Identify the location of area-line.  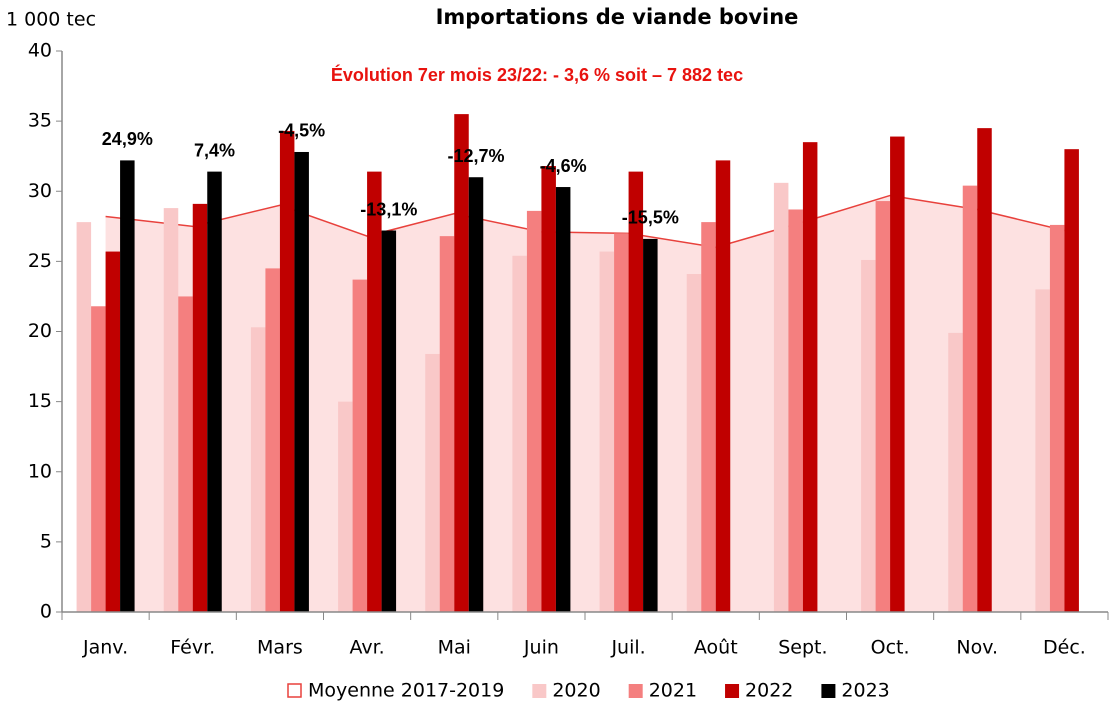
(585, 221).